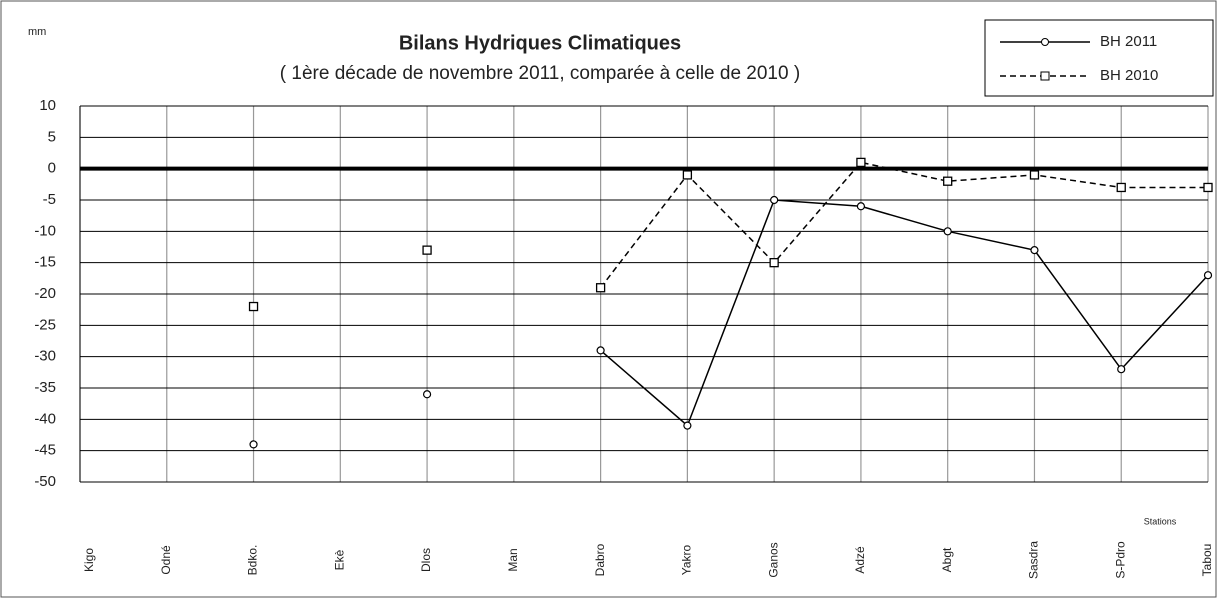  What do you see at coordinates (947, 559) in the screenshot?
I see `x-tick-label: Abgt` at bounding box center [947, 559].